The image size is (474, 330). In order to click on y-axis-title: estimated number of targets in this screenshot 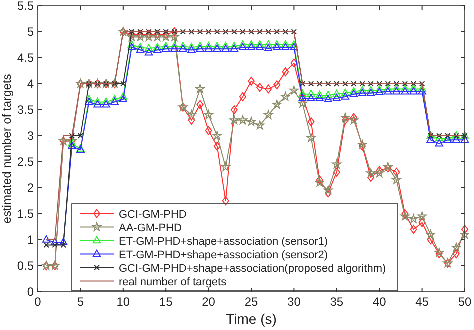, I will do `click(7, 149)`.